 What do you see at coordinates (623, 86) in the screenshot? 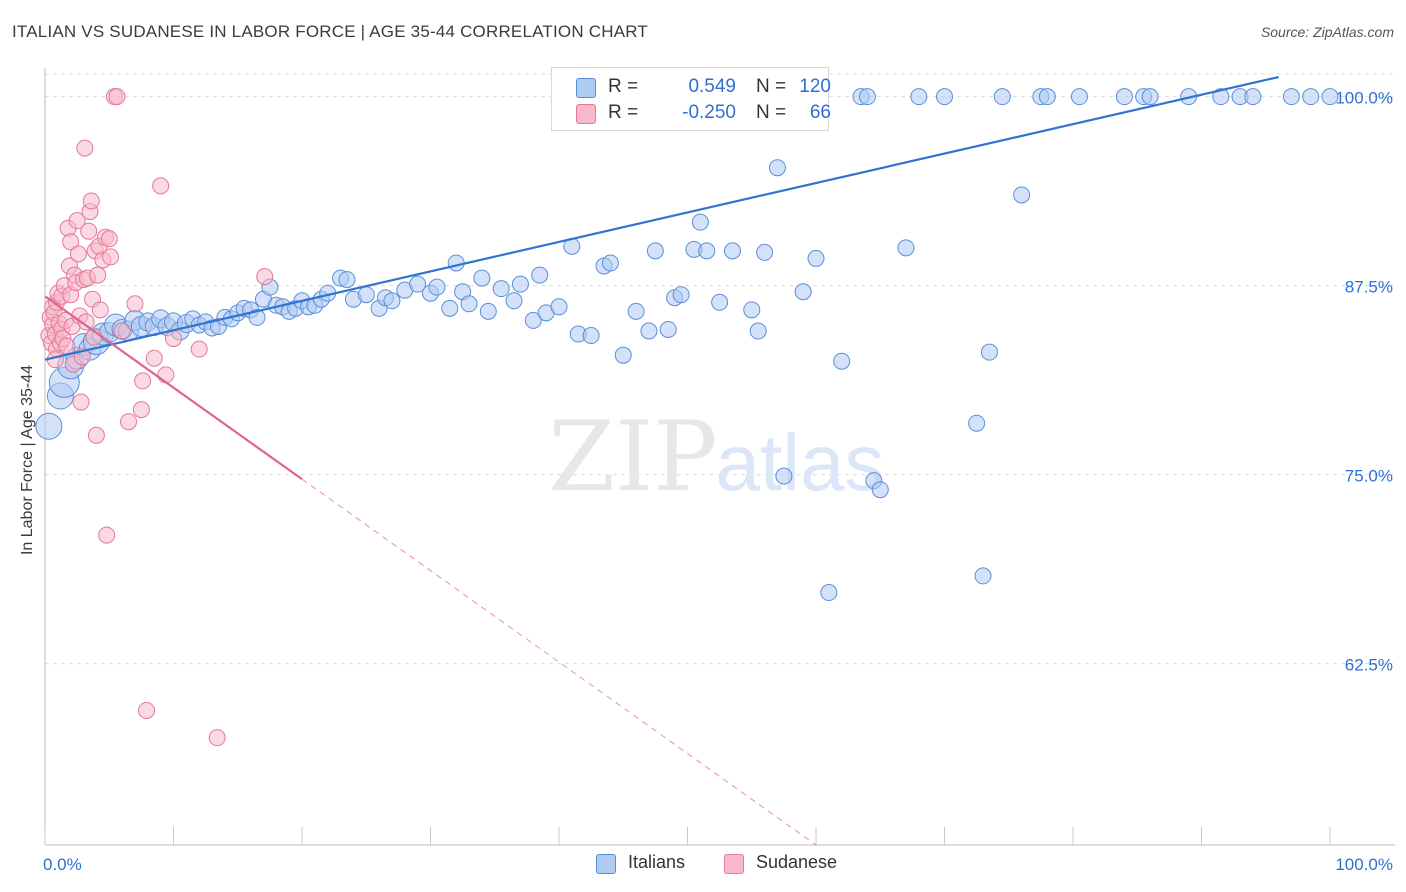
I see `italians-r-label: R =` at bounding box center [623, 86].